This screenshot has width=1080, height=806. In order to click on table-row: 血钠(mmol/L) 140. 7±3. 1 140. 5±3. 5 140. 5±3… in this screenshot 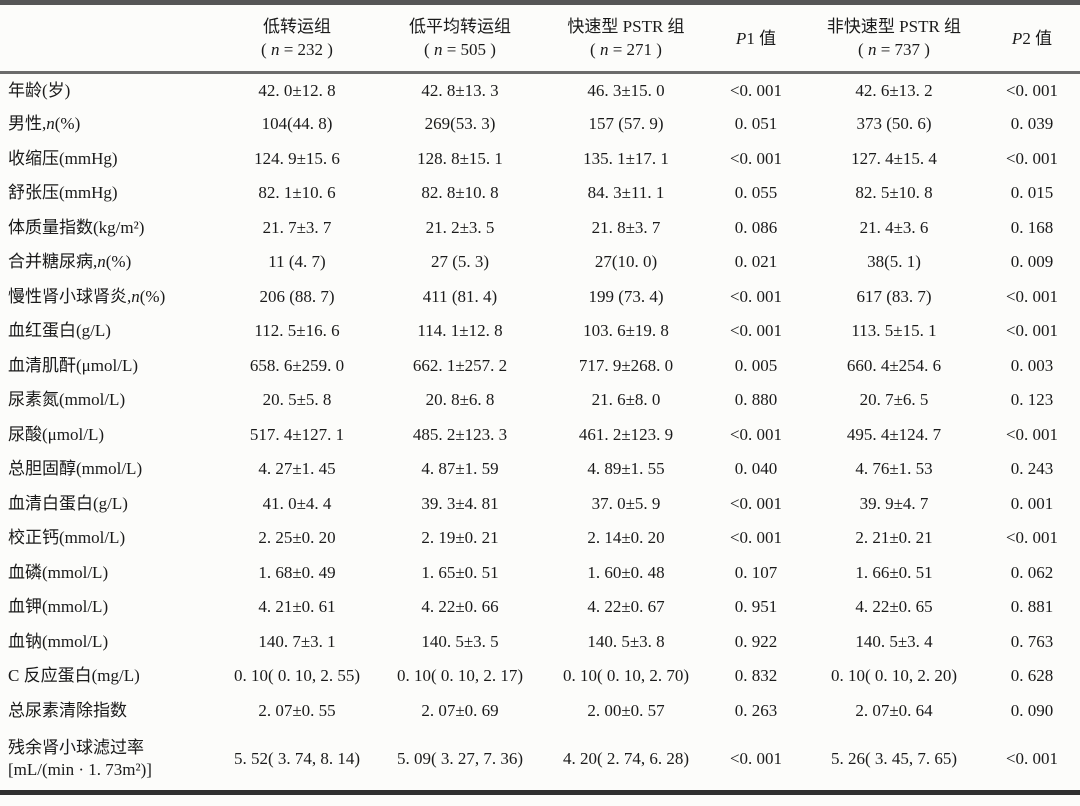, I will do `click(540, 642)`.